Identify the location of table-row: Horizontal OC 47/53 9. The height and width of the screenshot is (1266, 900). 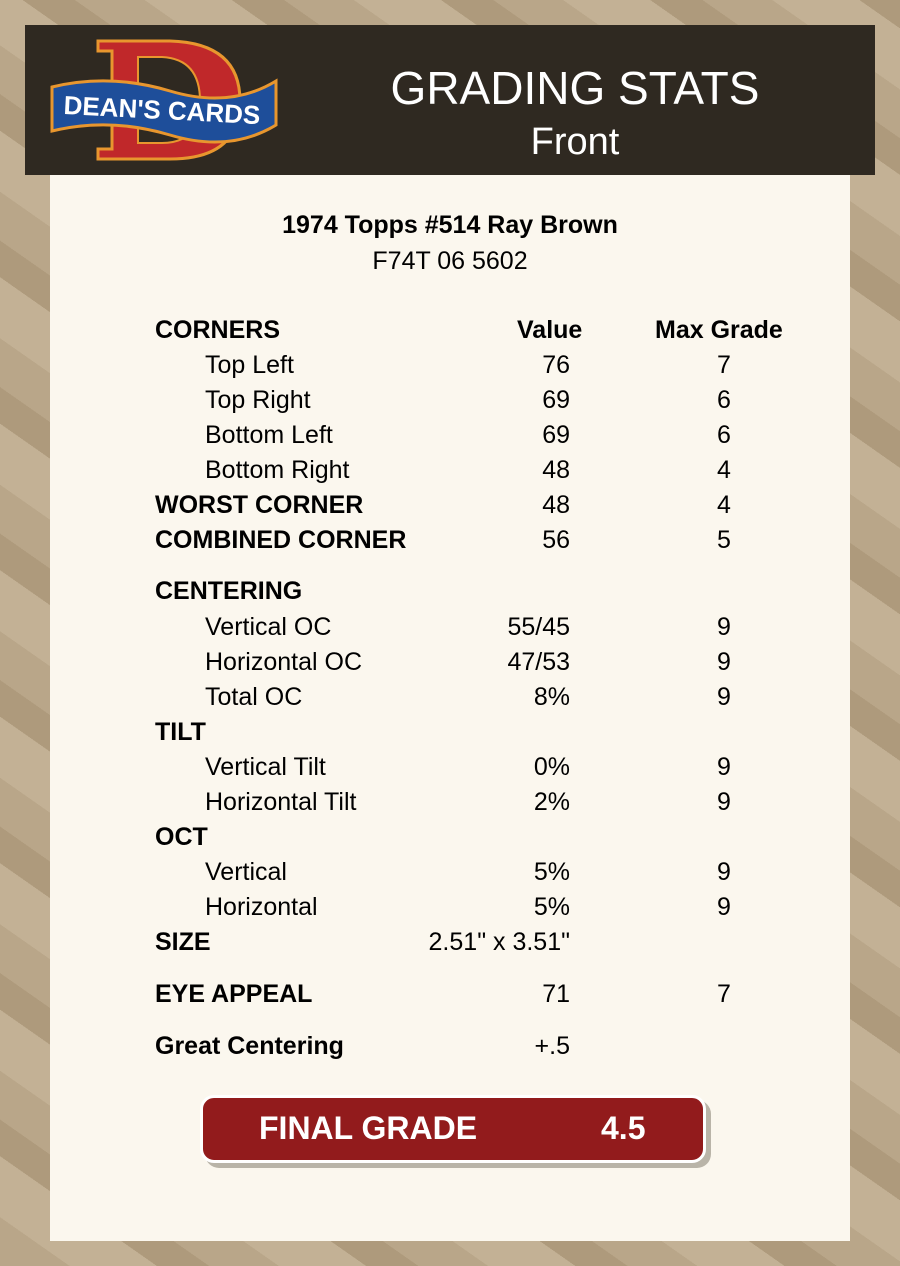
(450, 663).